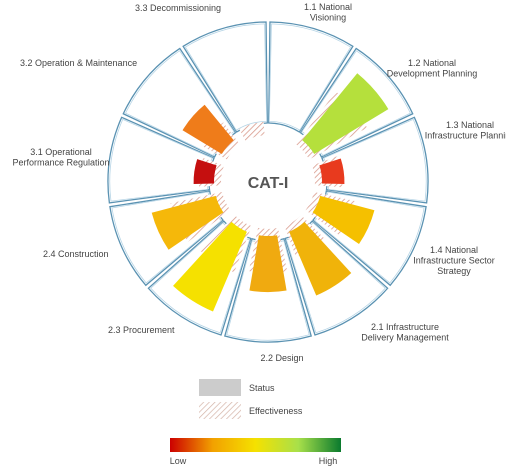 This screenshot has height=467, width=506. I want to click on segment-inner-frame-3-3-decommissioning, so click(226, 77).